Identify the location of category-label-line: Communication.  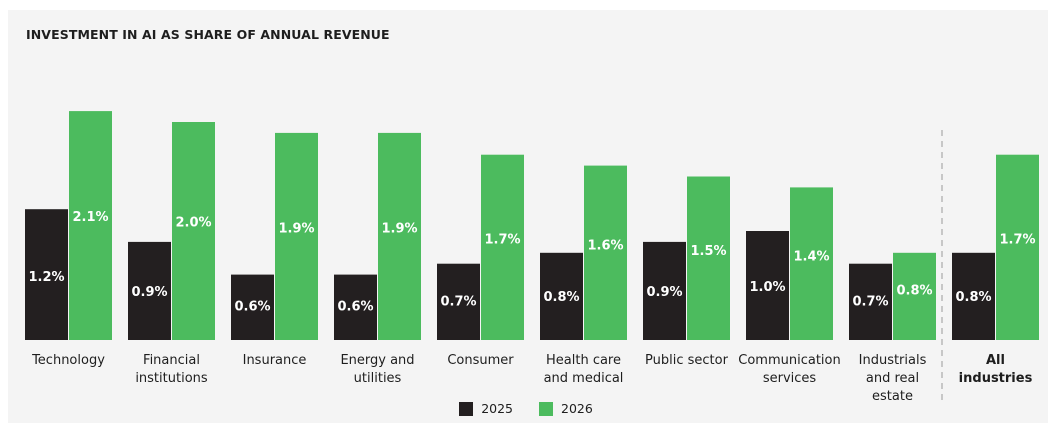
(789, 360).